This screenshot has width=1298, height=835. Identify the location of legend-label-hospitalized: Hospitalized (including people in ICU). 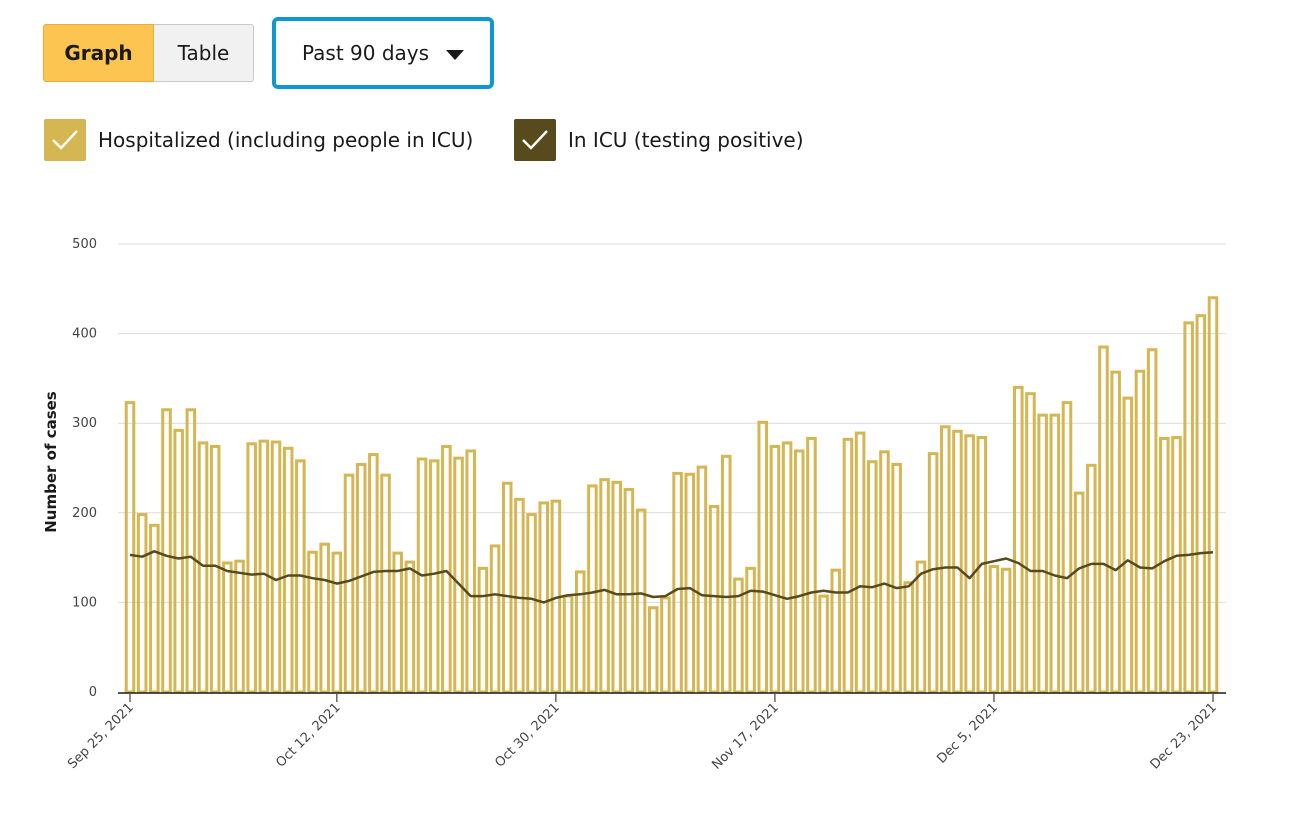
(286, 140).